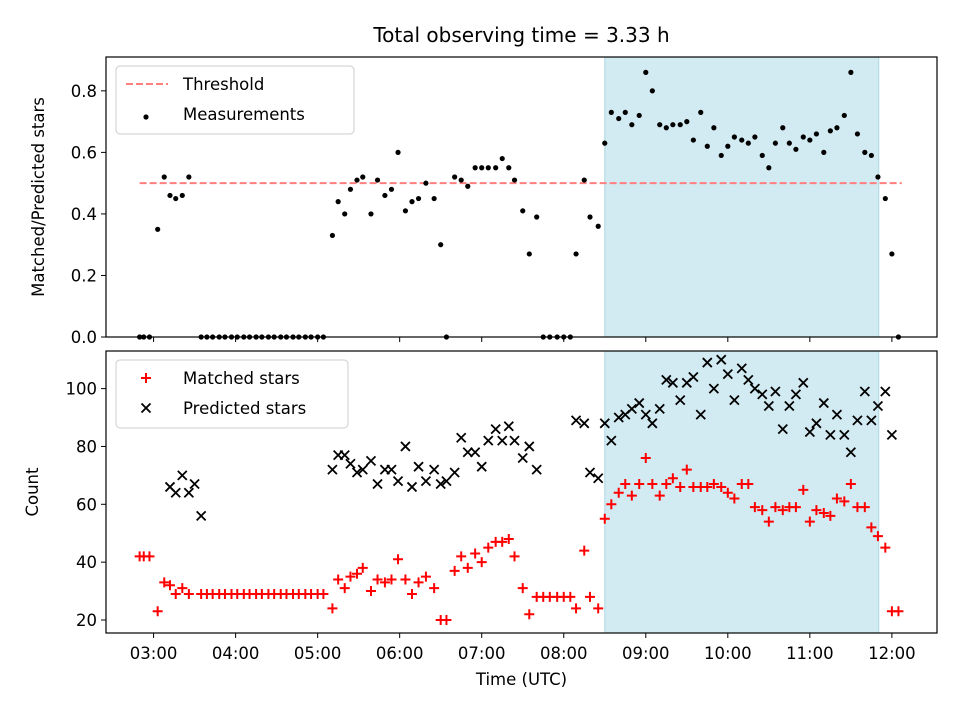 This screenshot has height=720, width=960. I want to click on x-tick-label: 12:00, so click(892, 653).